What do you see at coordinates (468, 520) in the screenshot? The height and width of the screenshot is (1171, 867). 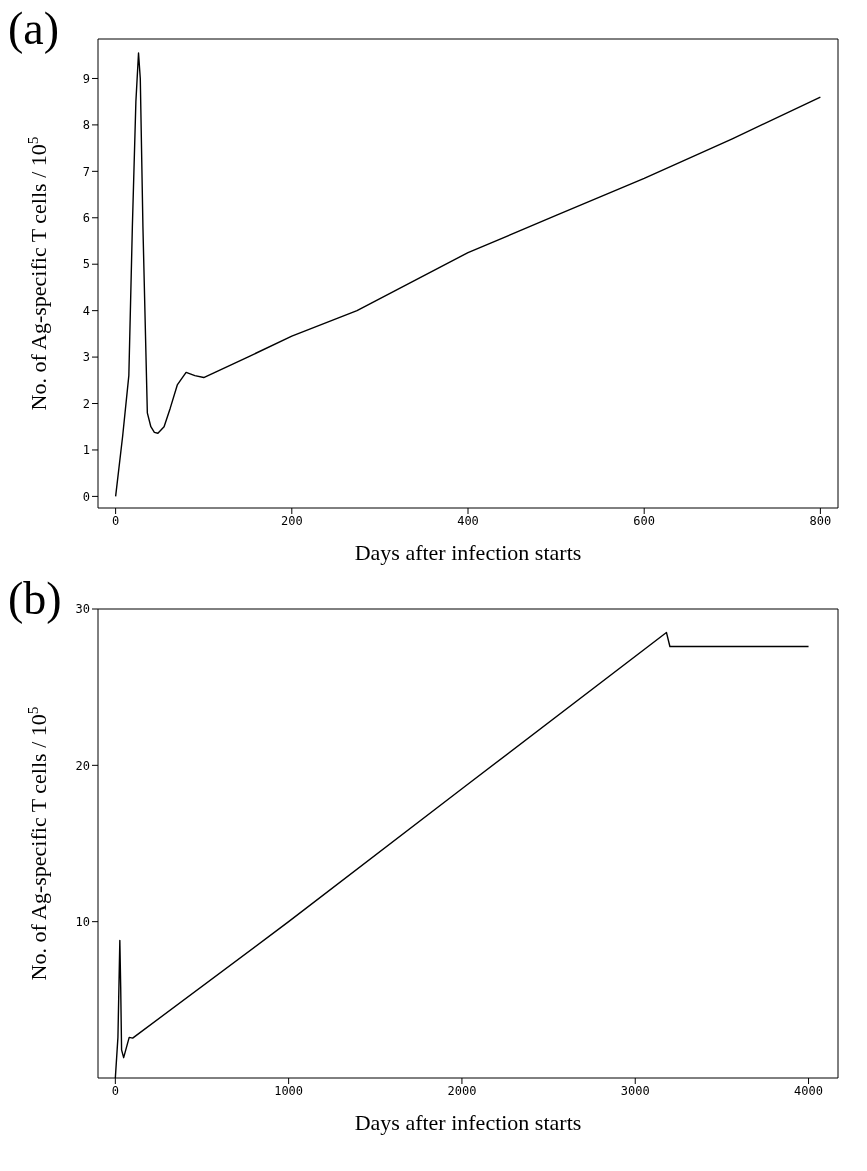 I see `x-tick-label: 400` at bounding box center [468, 520].